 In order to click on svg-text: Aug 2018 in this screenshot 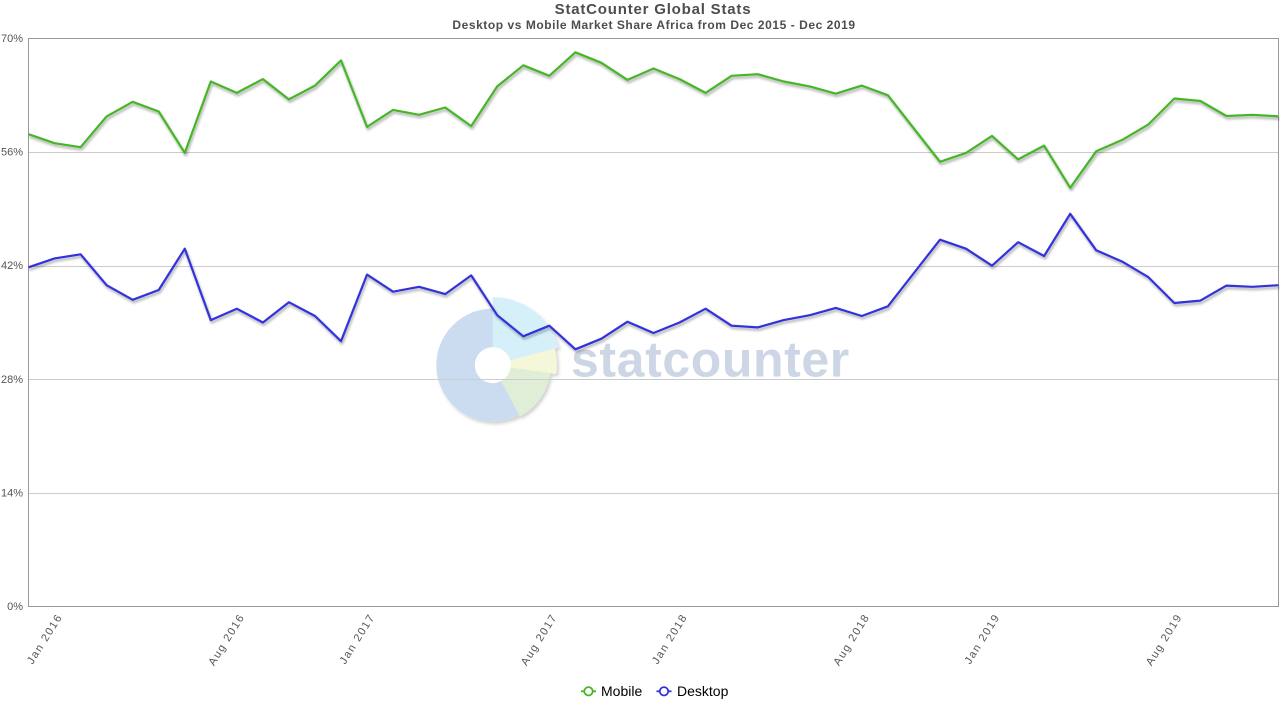, I will do `click(851, 640)`.